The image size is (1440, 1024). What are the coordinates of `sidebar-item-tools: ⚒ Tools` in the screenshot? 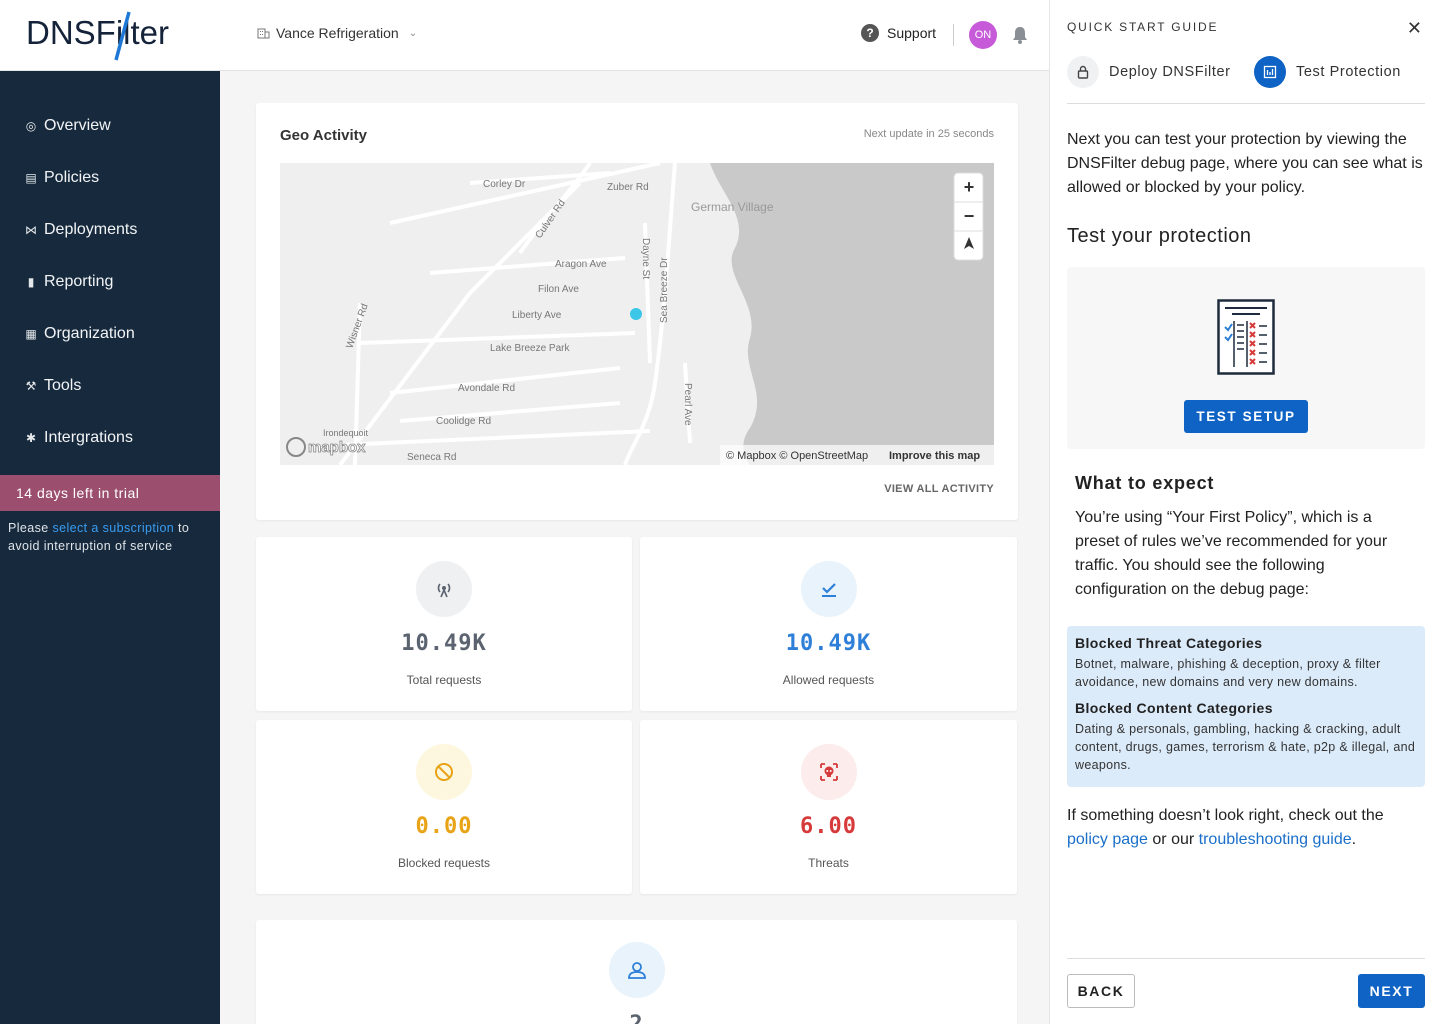 It's located at (53, 386).